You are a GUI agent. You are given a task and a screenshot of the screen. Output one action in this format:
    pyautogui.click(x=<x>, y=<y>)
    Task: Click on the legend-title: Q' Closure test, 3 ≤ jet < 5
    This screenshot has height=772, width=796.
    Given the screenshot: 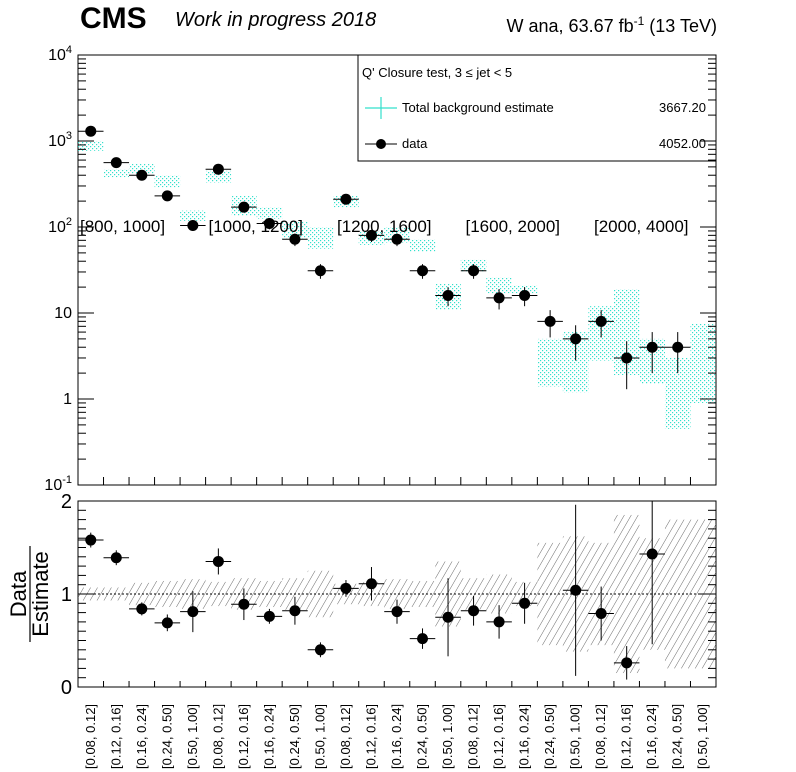 What is the action you would take?
    pyautogui.click(x=437, y=72)
    